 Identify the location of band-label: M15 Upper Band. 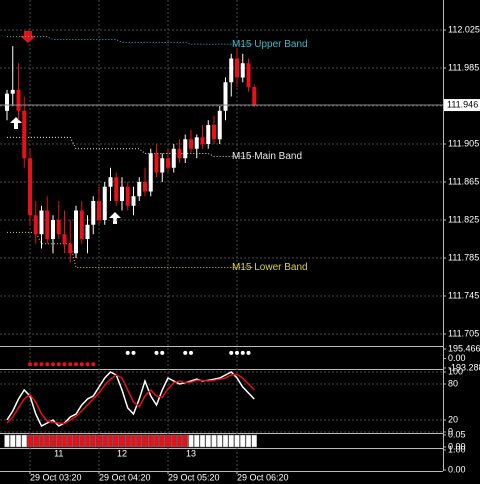
(270, 44).